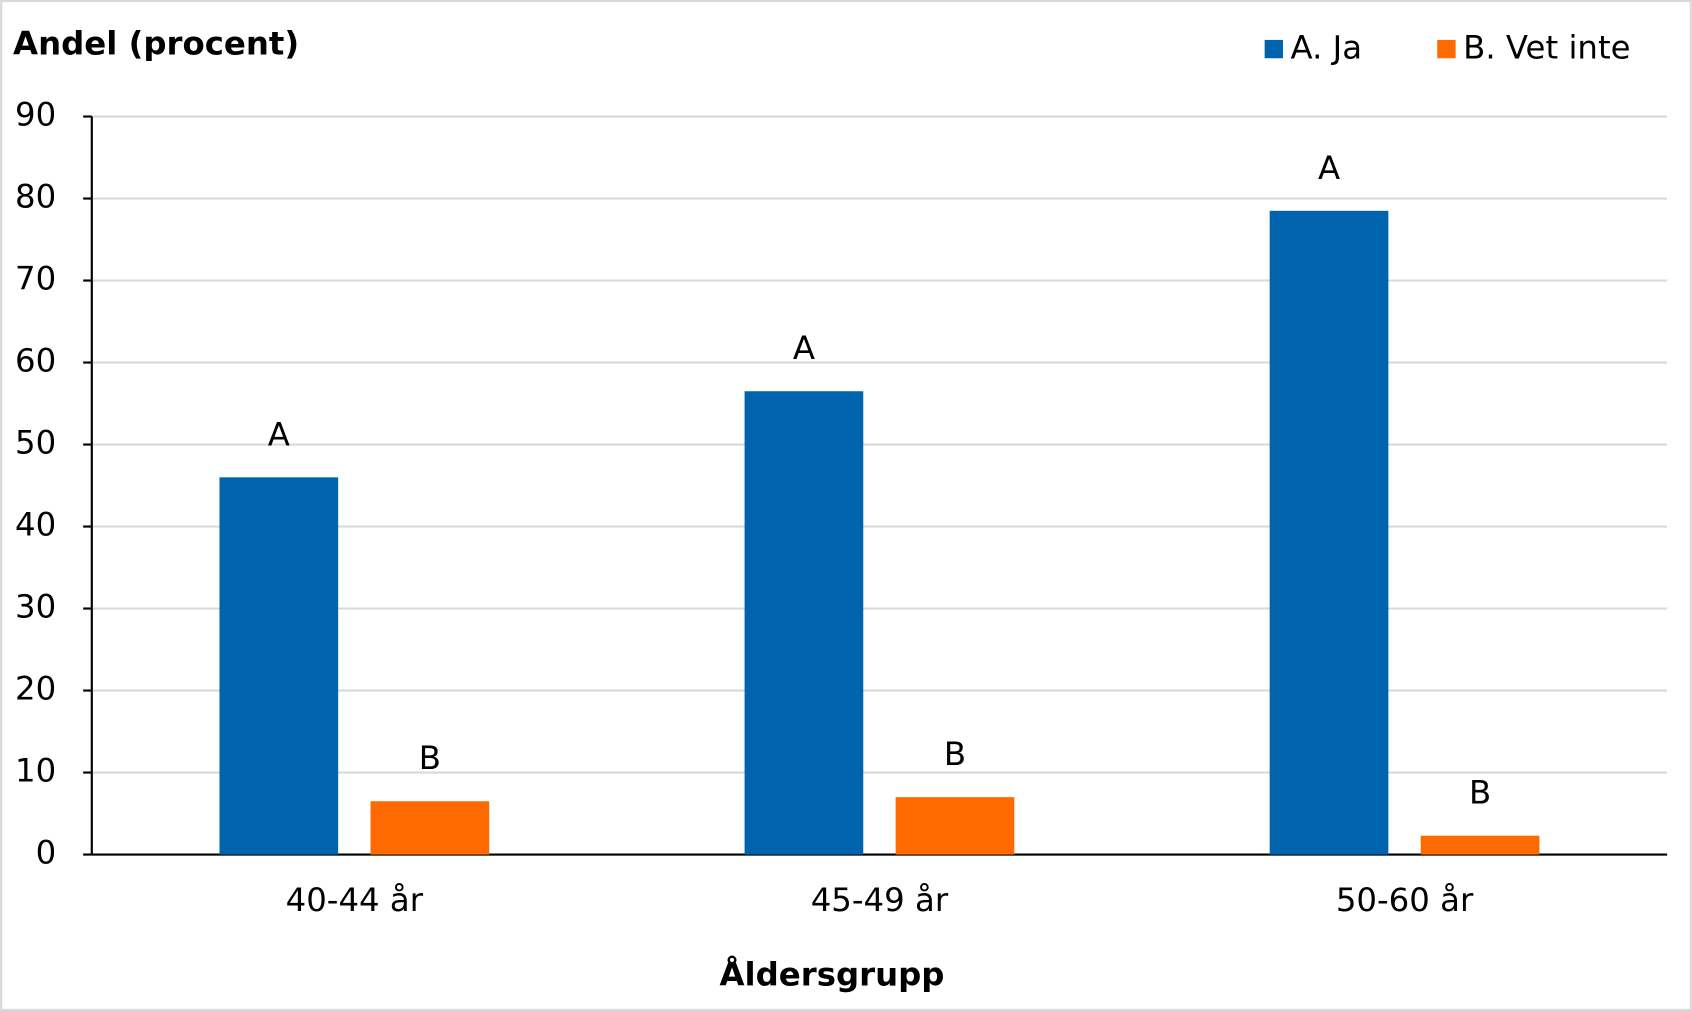  Describe the element at coordinates (35, 279) in the screenshot. I see `y-tick-label: 70` at that location.